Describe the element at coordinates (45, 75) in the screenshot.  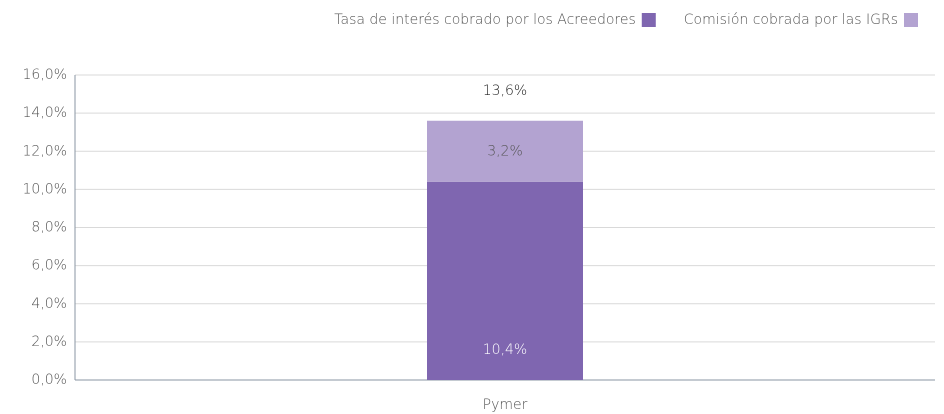
I see `y-tick-label: 16,0%` at that location.